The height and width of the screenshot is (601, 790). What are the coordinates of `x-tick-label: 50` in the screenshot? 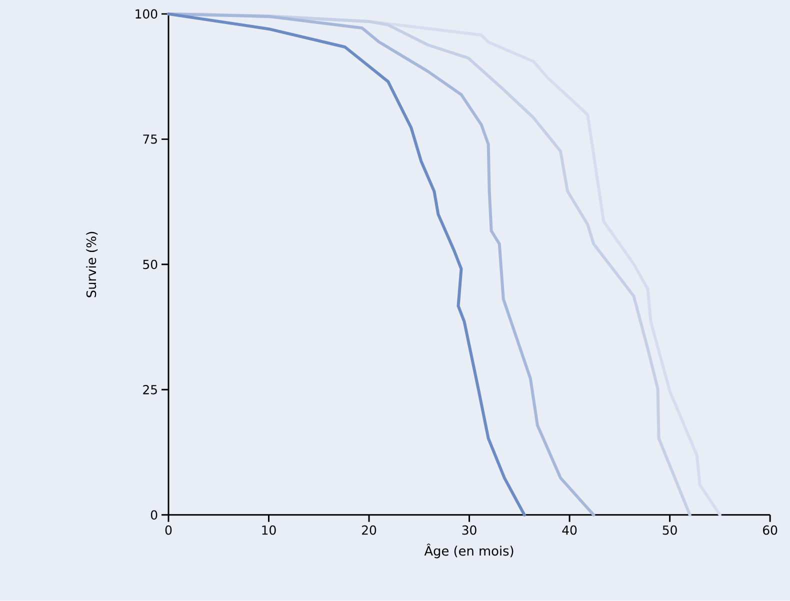 It's located at (669, 530).